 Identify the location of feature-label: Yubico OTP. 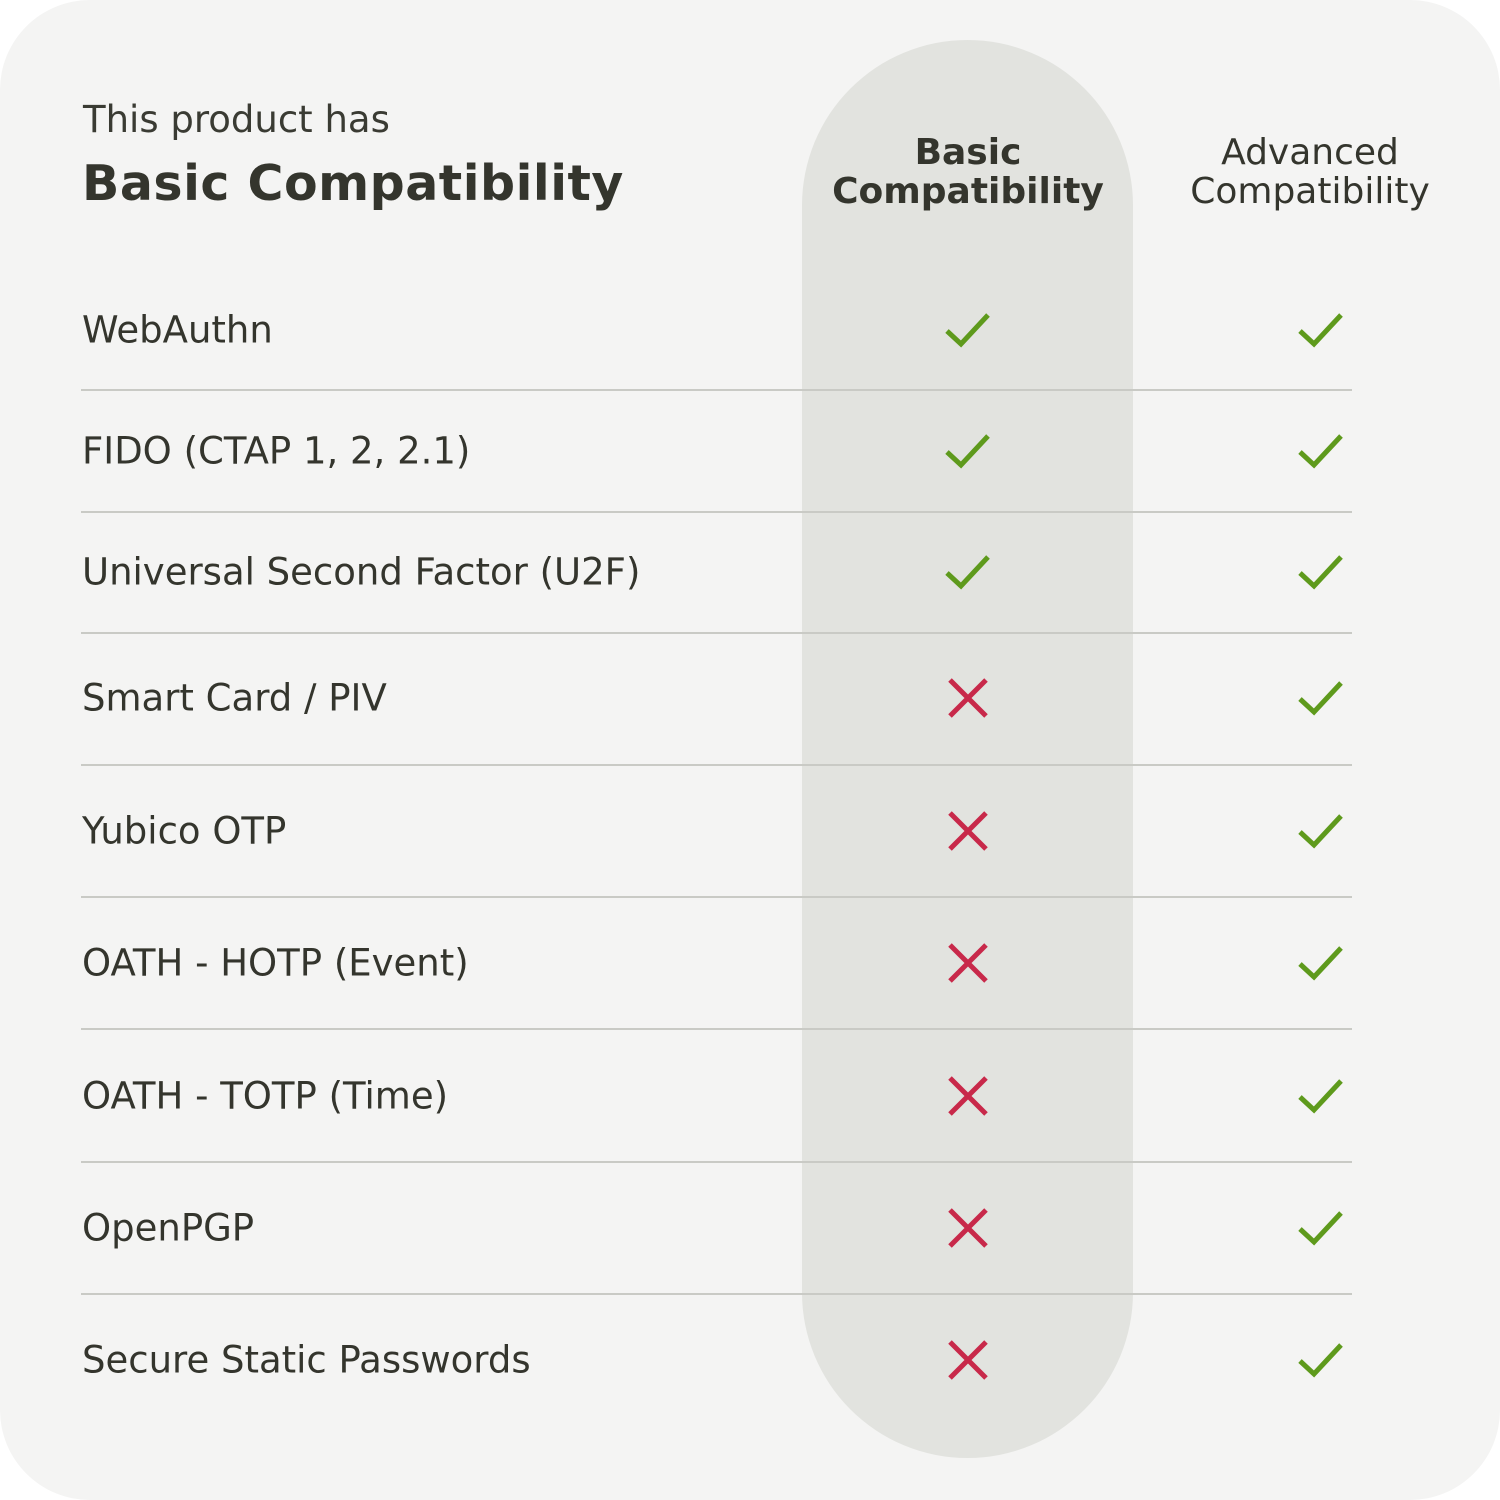
(184, 831).